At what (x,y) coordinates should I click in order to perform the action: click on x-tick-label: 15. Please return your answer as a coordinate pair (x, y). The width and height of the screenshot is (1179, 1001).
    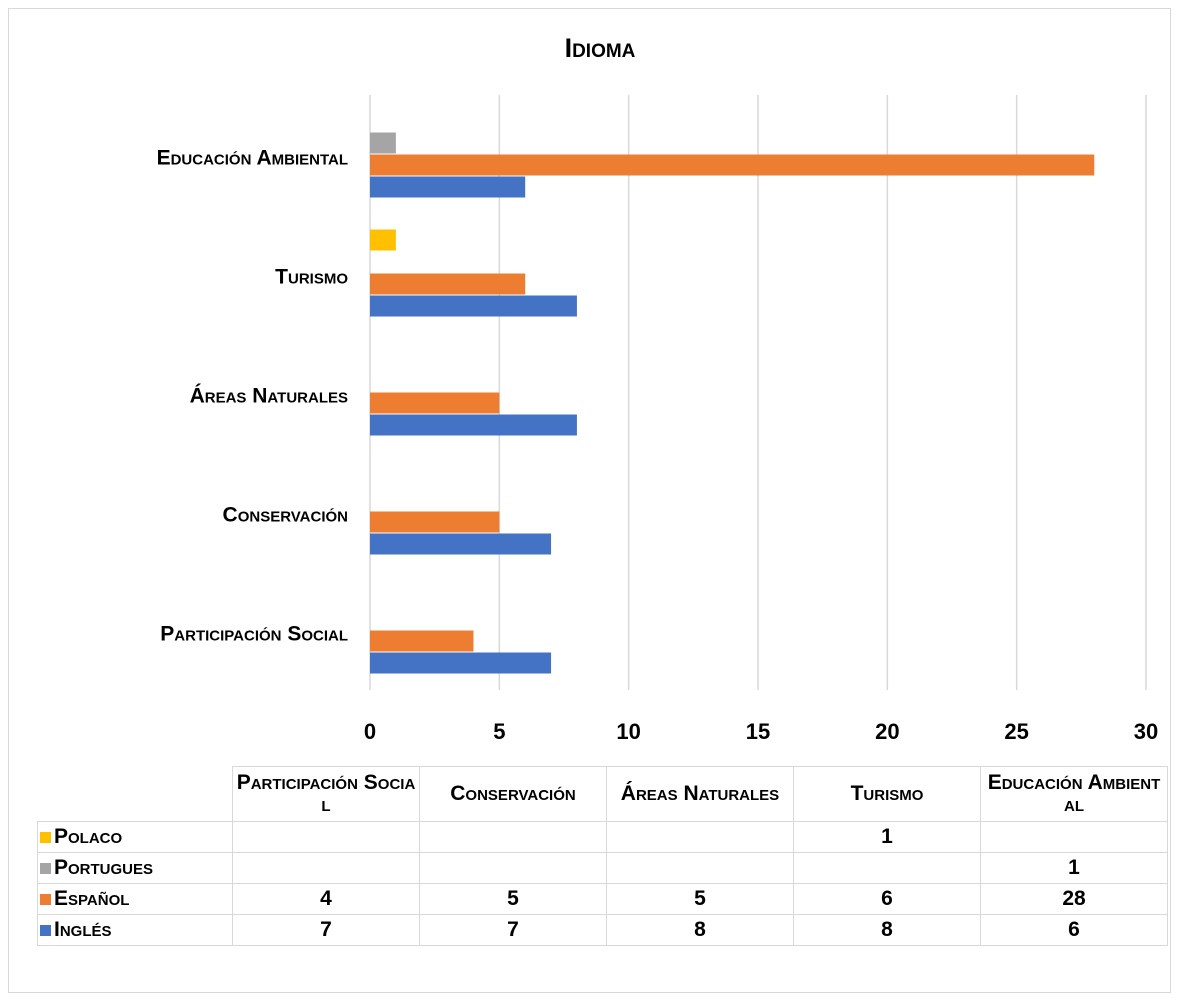
    Looking at the image, I should click on (758, 731).